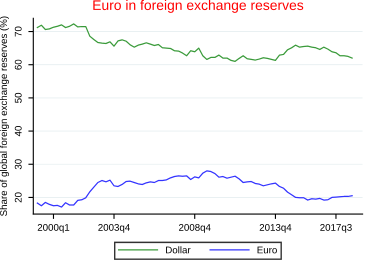 The height and width of the screenshot is (261, 370). I want to click on x-tick-label: 2013q4, so click(276, 228).